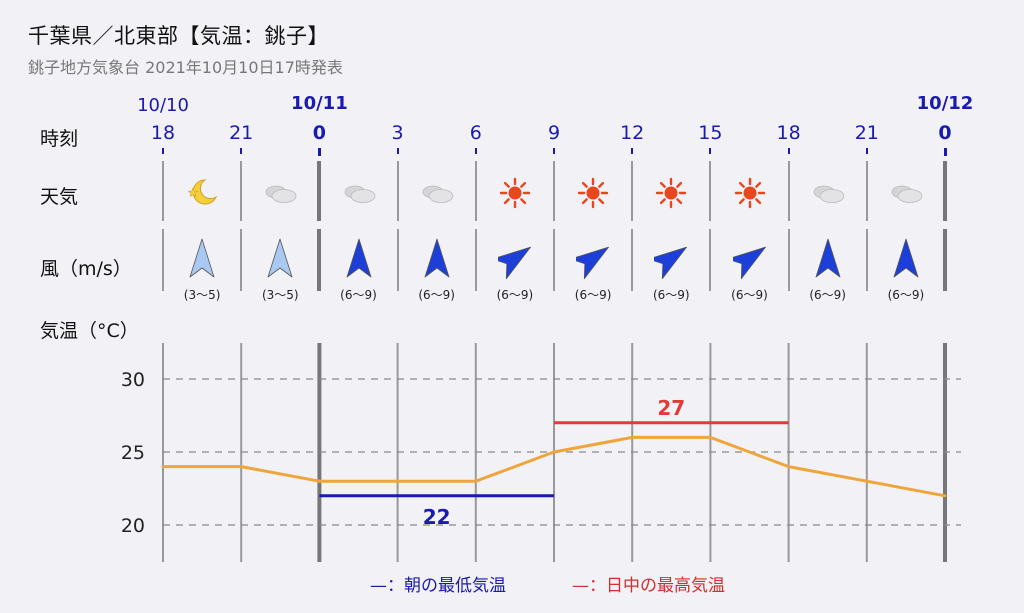  What do you see at coordinates (178, 36) in the screenshot?
I see `page-title: 千葉県／北東部【気温：銚子】` at bounding box center [178, 36].